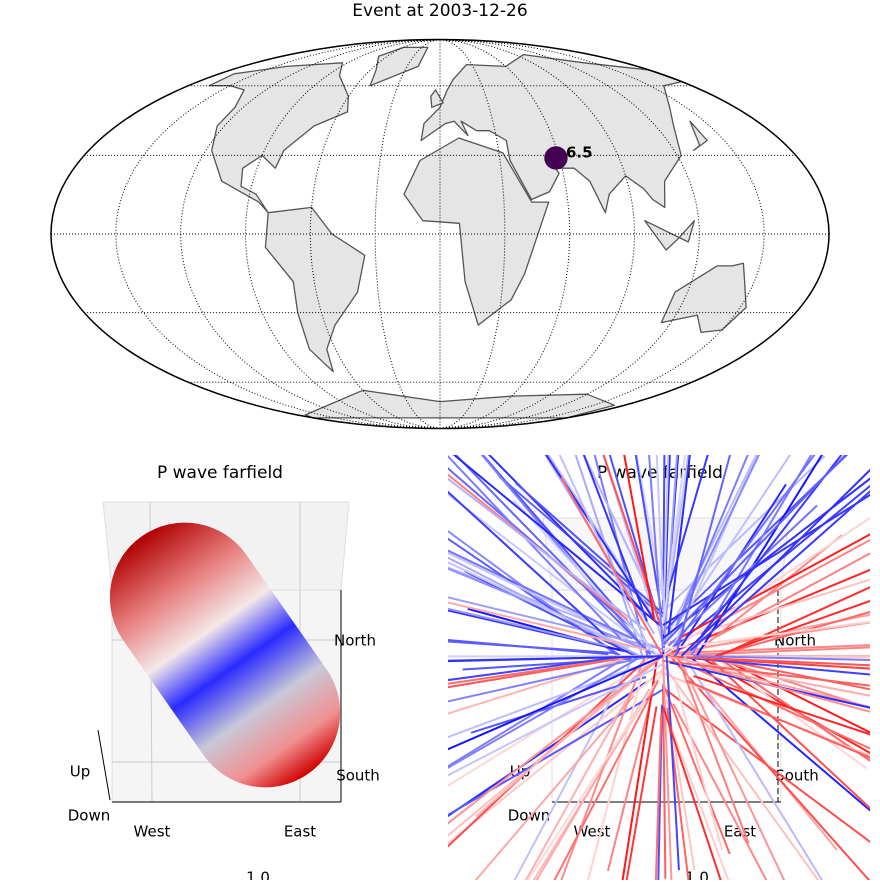 The width and height of the screenshot is (880, 884). Describe the element at coordinates (152, 832) in the screenshot. I see `axis-label: West` at that location.